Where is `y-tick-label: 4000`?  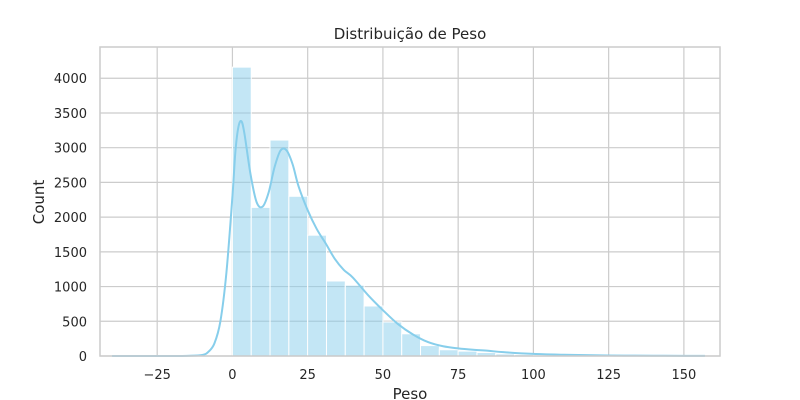 y-tick-label: 4000 is located at coordinates (70, 79).